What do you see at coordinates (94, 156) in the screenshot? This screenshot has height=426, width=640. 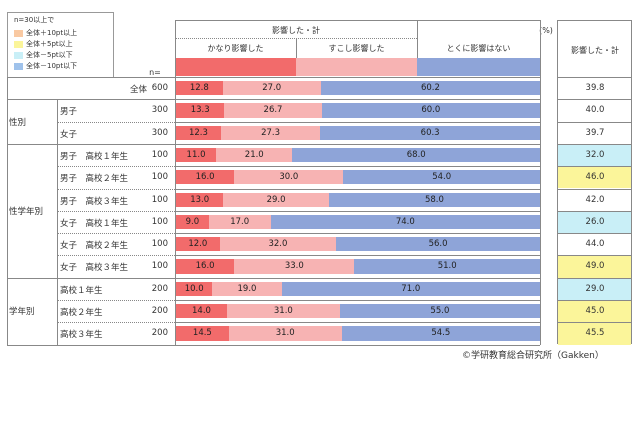 I see `row-label: 男子 高校１年生` at bounding box center [94, 156].